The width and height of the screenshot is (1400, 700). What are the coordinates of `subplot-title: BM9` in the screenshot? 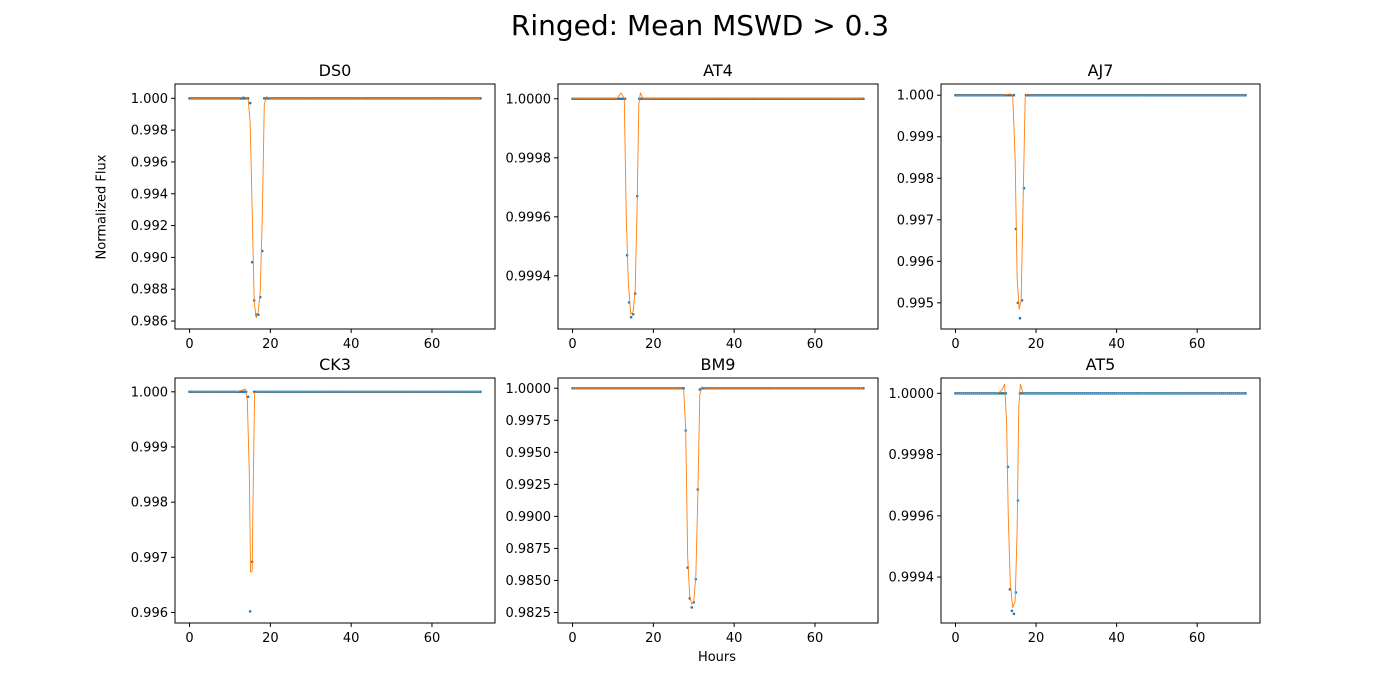 It's located at (718, 364).